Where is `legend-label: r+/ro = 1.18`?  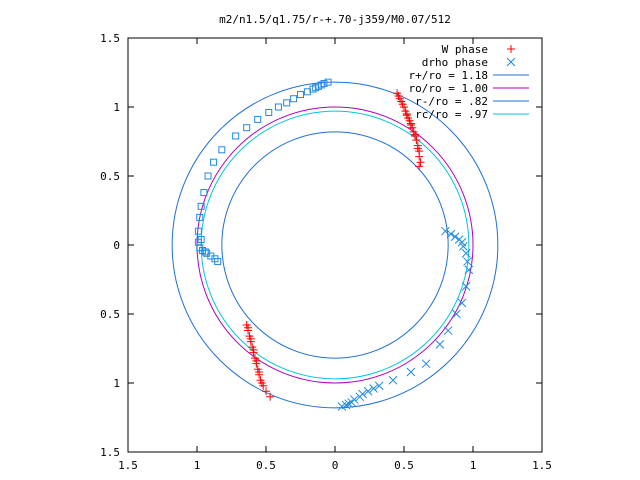
legend-label: r+/ro = 1.18 is located at coordinates (448, 75).